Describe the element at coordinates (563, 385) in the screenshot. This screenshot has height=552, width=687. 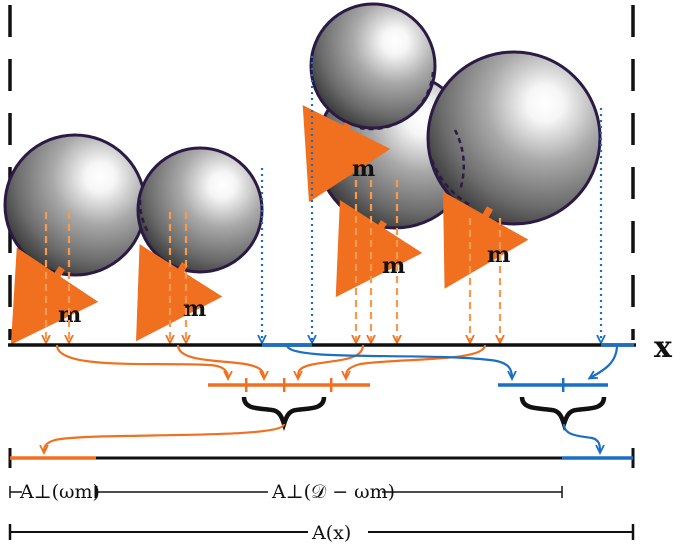
I see `plus-sign-blue: +` at that location.